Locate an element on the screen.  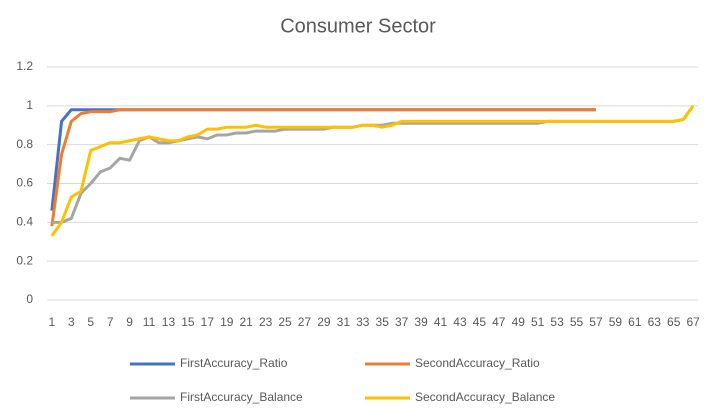
y-tick-label: 1 is located at coordinates (29, 105).